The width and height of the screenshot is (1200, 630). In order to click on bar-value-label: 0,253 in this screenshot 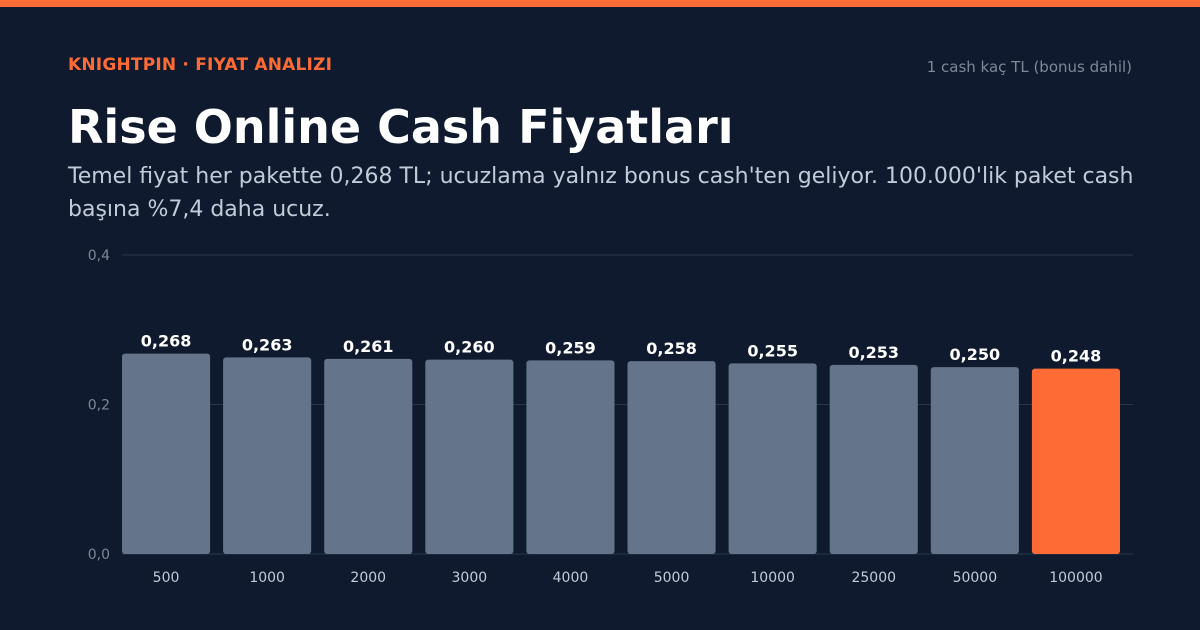, I will do `click(873, 352)`.